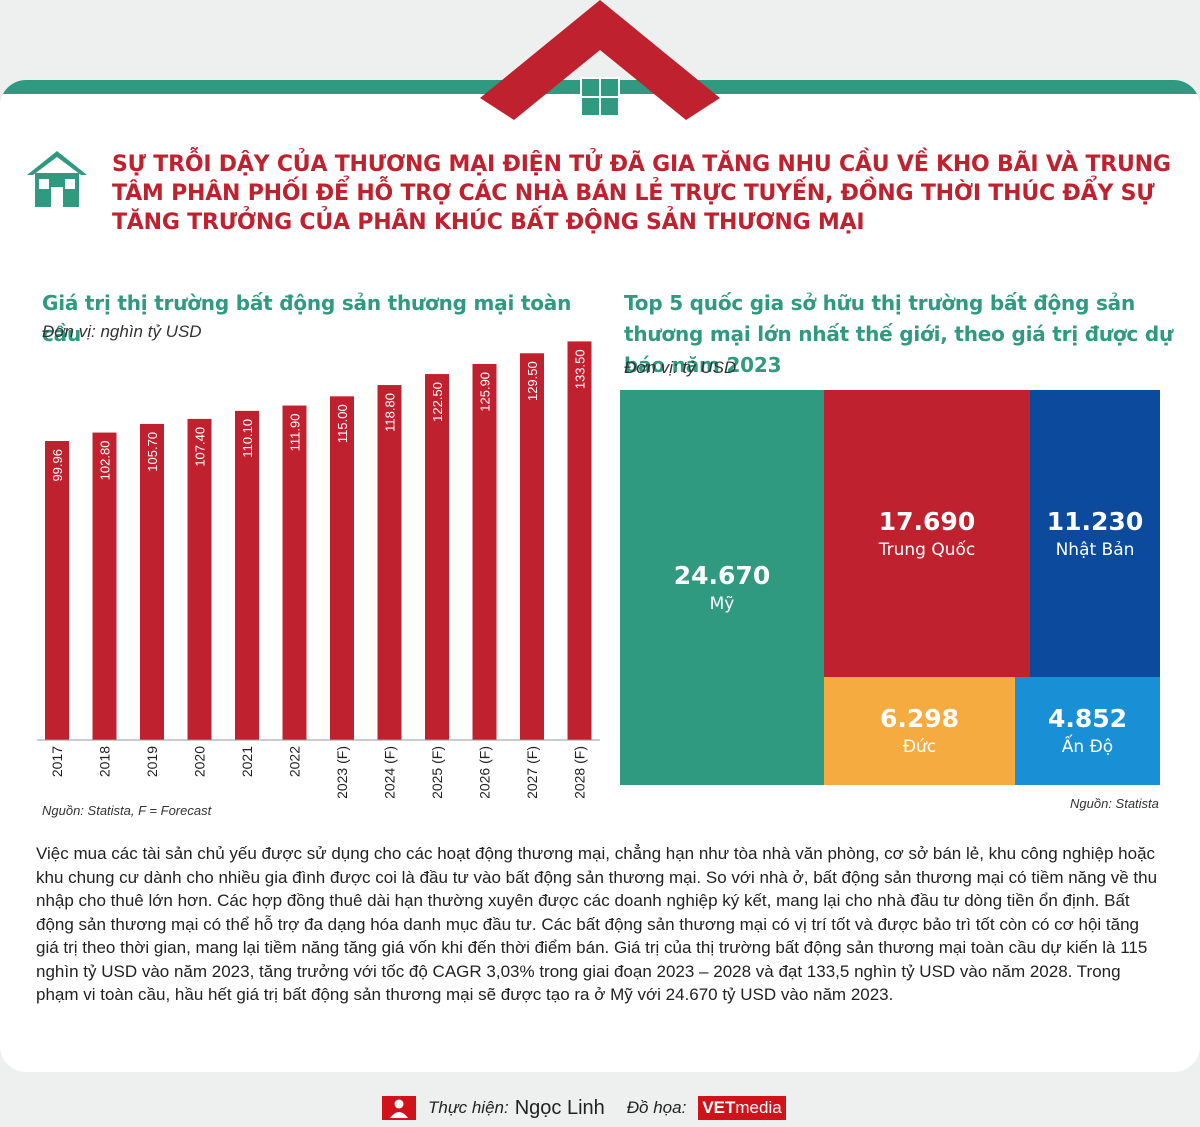  Describe the element at coordinates (342, 772) in the screenshot. I see `x-tick-label: 2023 (F)` at that location.